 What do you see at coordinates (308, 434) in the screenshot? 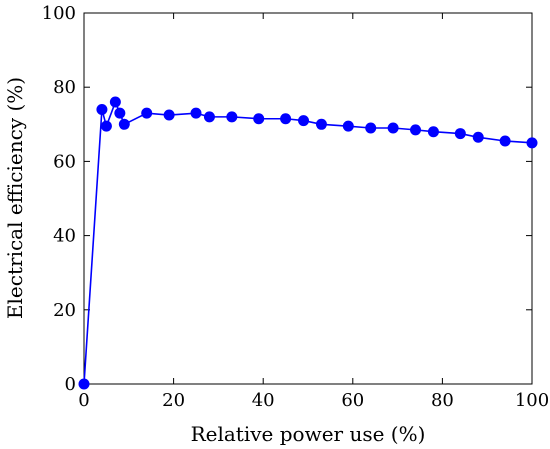
I see `x-axis-title: Relative power use (%)` at bounding box center [308, 434].